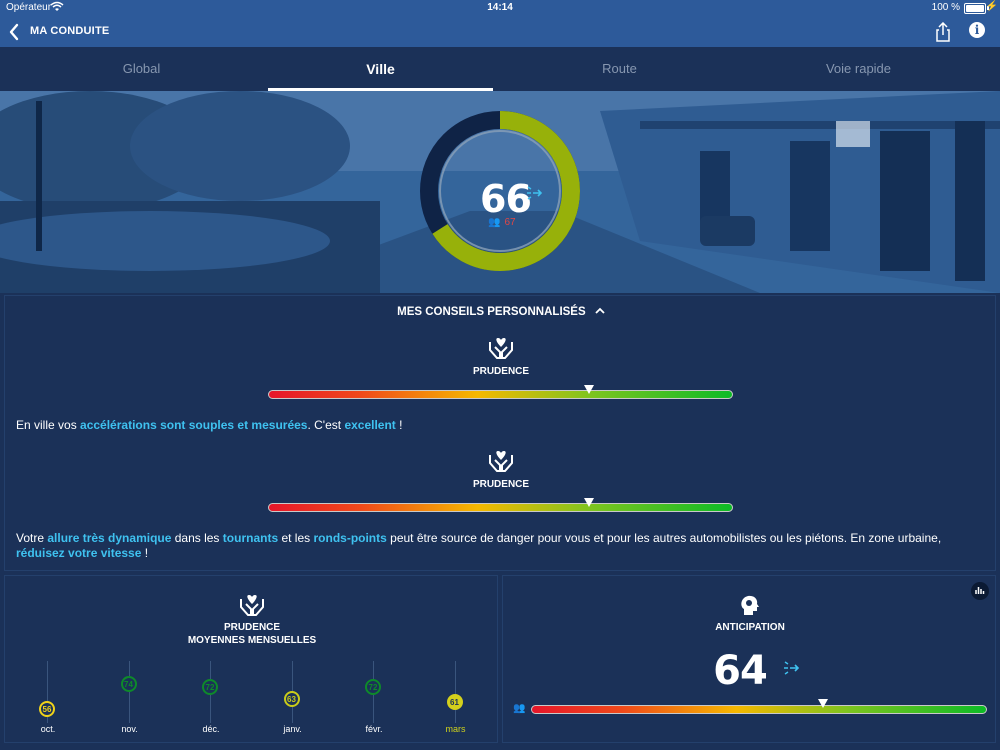 The image size is (1000, 750). What do you see at coordinates (326, 425) in the screenshot?
I see `body-text: . C'est` at bounding box center [326, 425].